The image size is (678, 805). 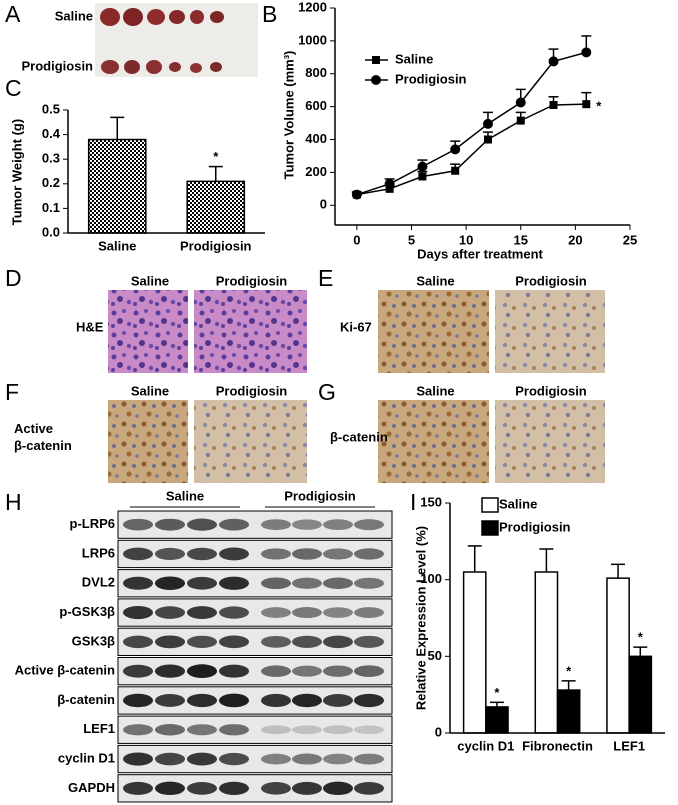 I want to click on y-tick-label: 600, so click(x=316, y=105).